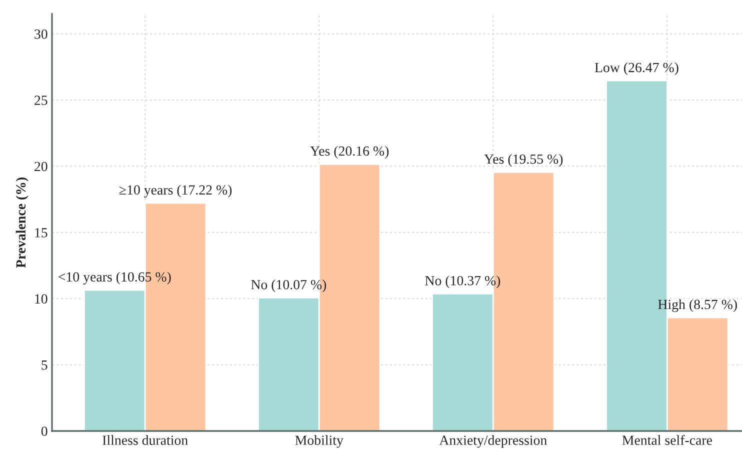 The image size is (742, 451). What do you see at coordinates (41, 299) in the screenshot?
I see `y-tick-label: 10` at bounding box center [41, 299].